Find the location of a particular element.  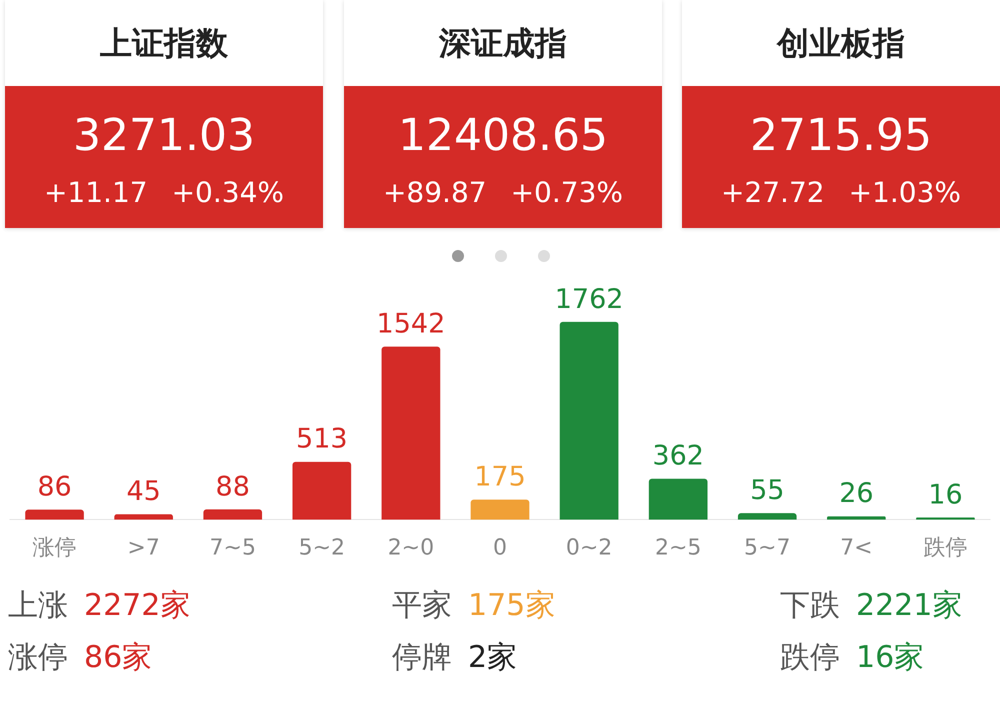

x-tick-label: 2~0 is located at coordinates (411, 548).